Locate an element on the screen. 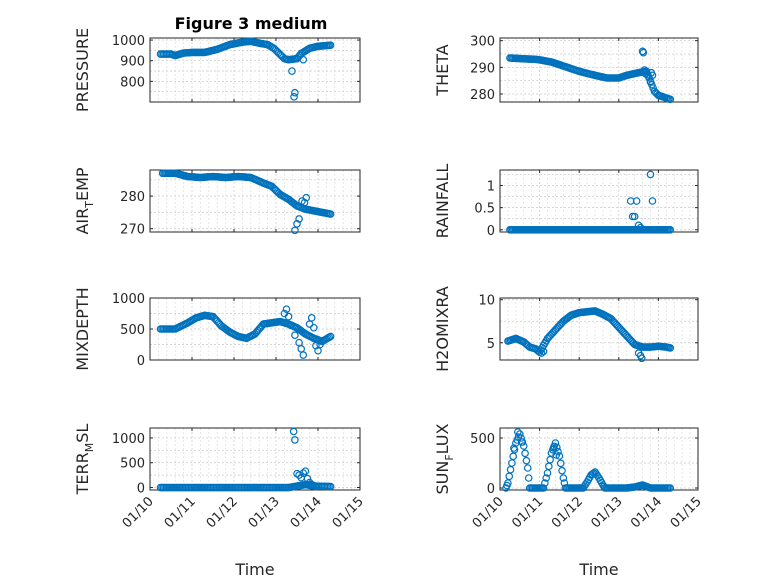 The width and height of the screenshot is (778, 583). subplot-h2omixra: 5 10 H2OMIXRA is located at coordinates (566, 329).